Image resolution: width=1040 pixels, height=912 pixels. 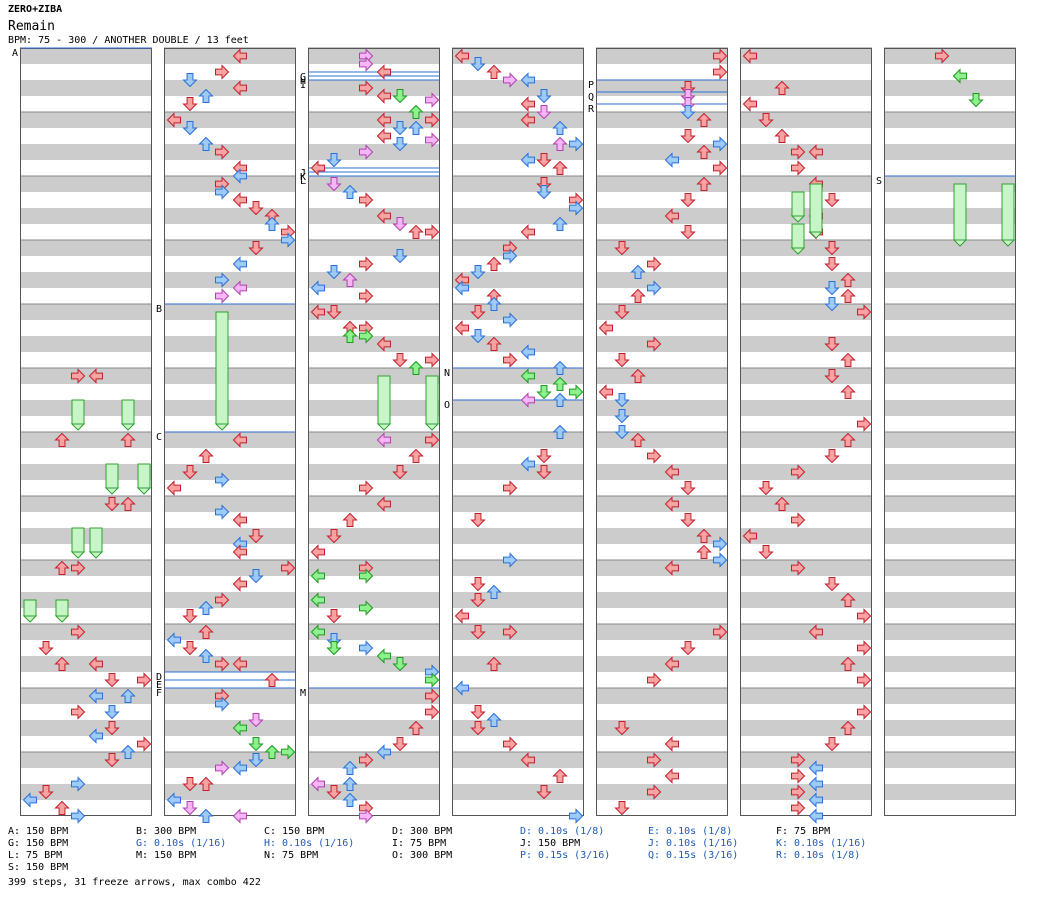 I want to click on marker-label: E, so click(x=159, y=685).